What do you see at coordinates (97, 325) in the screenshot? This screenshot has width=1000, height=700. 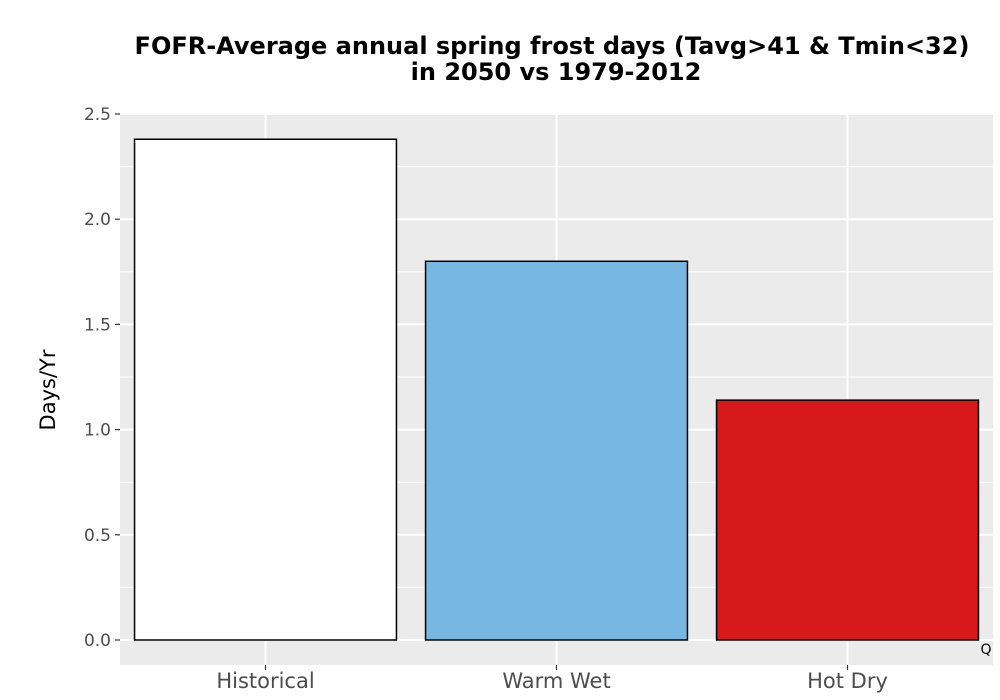 I see `y-tick-label: 1.5` at bounding box center [97, 325].